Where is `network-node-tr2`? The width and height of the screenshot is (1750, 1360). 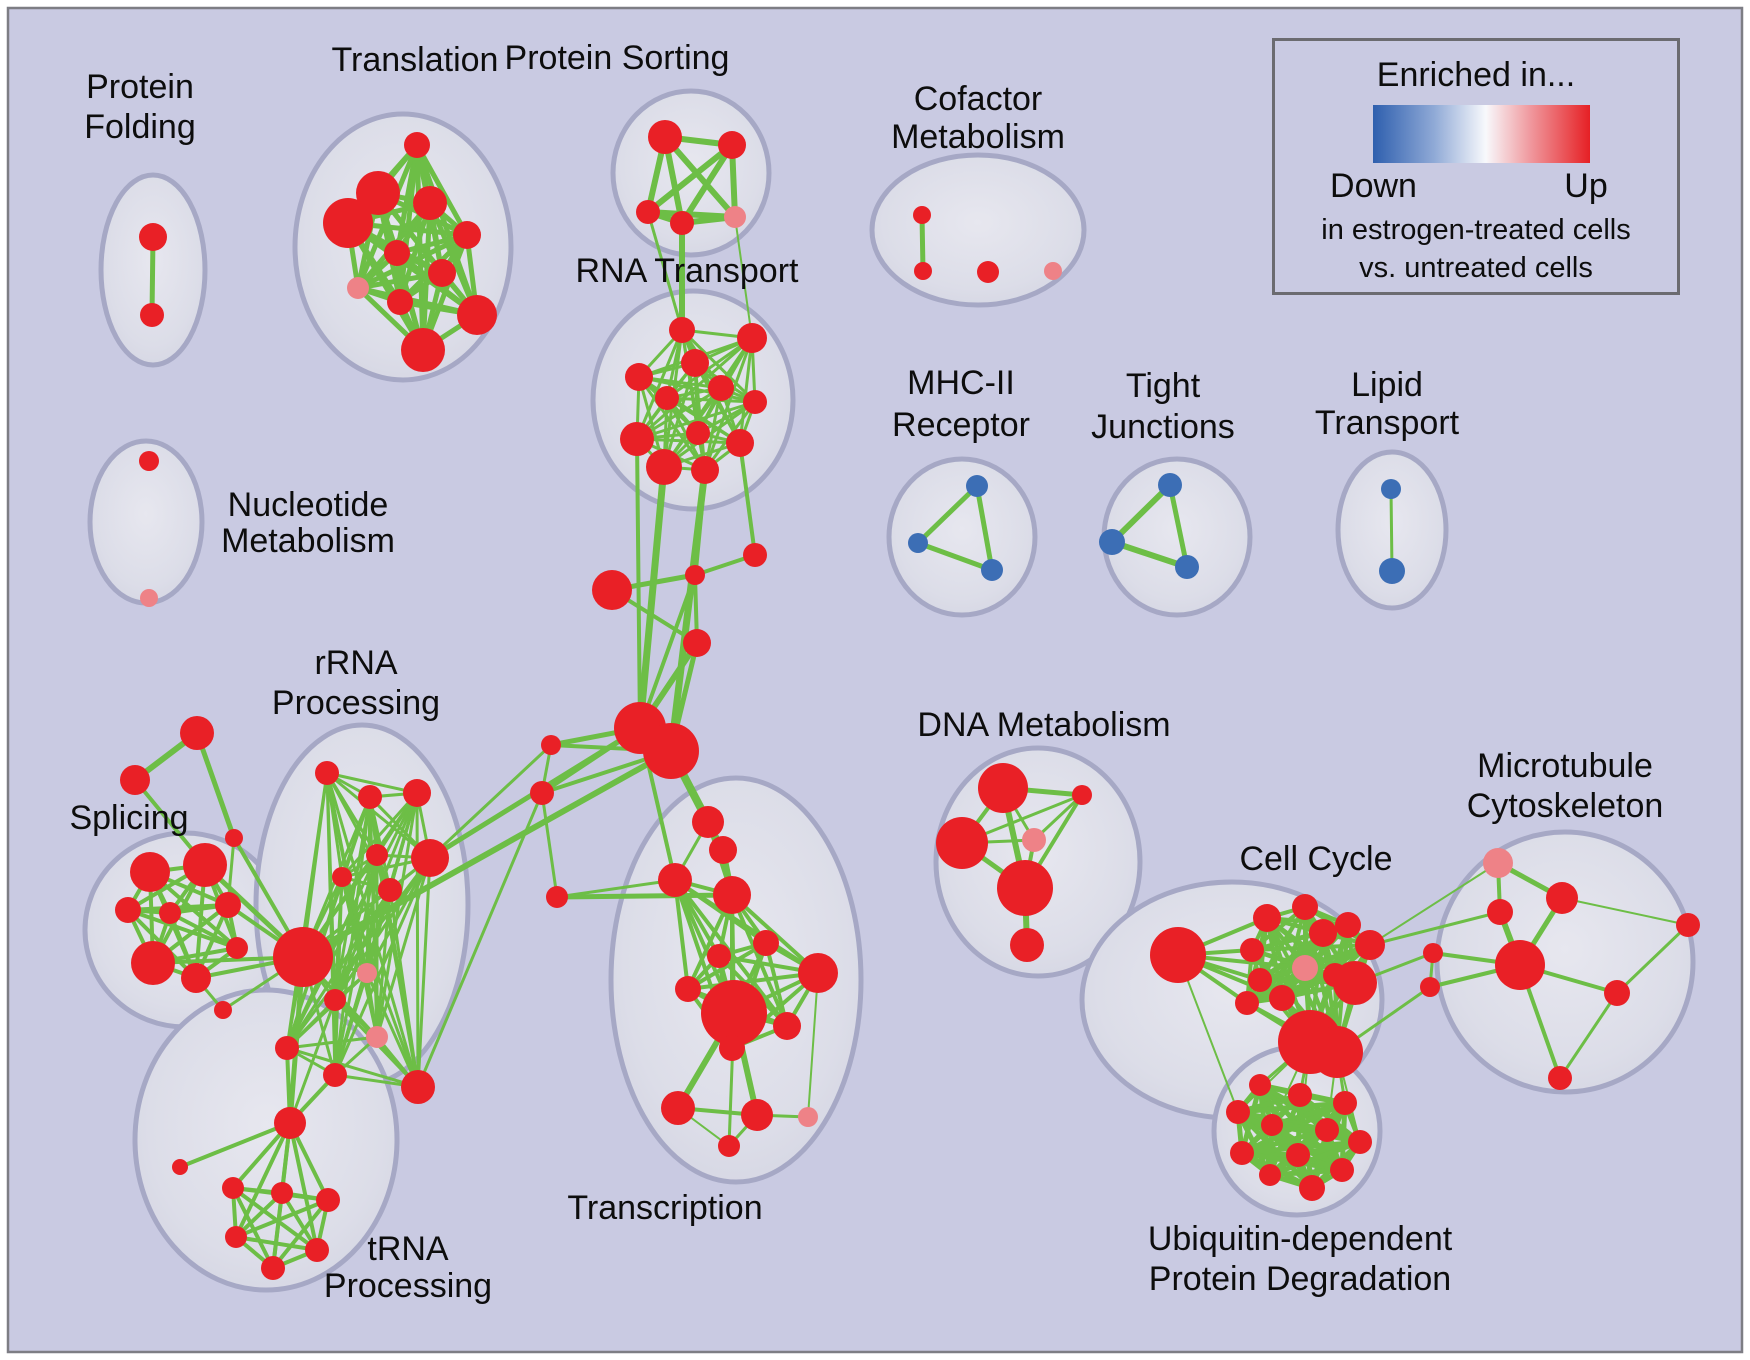
network-node-tr2 is located at coordinates (180, 1167).